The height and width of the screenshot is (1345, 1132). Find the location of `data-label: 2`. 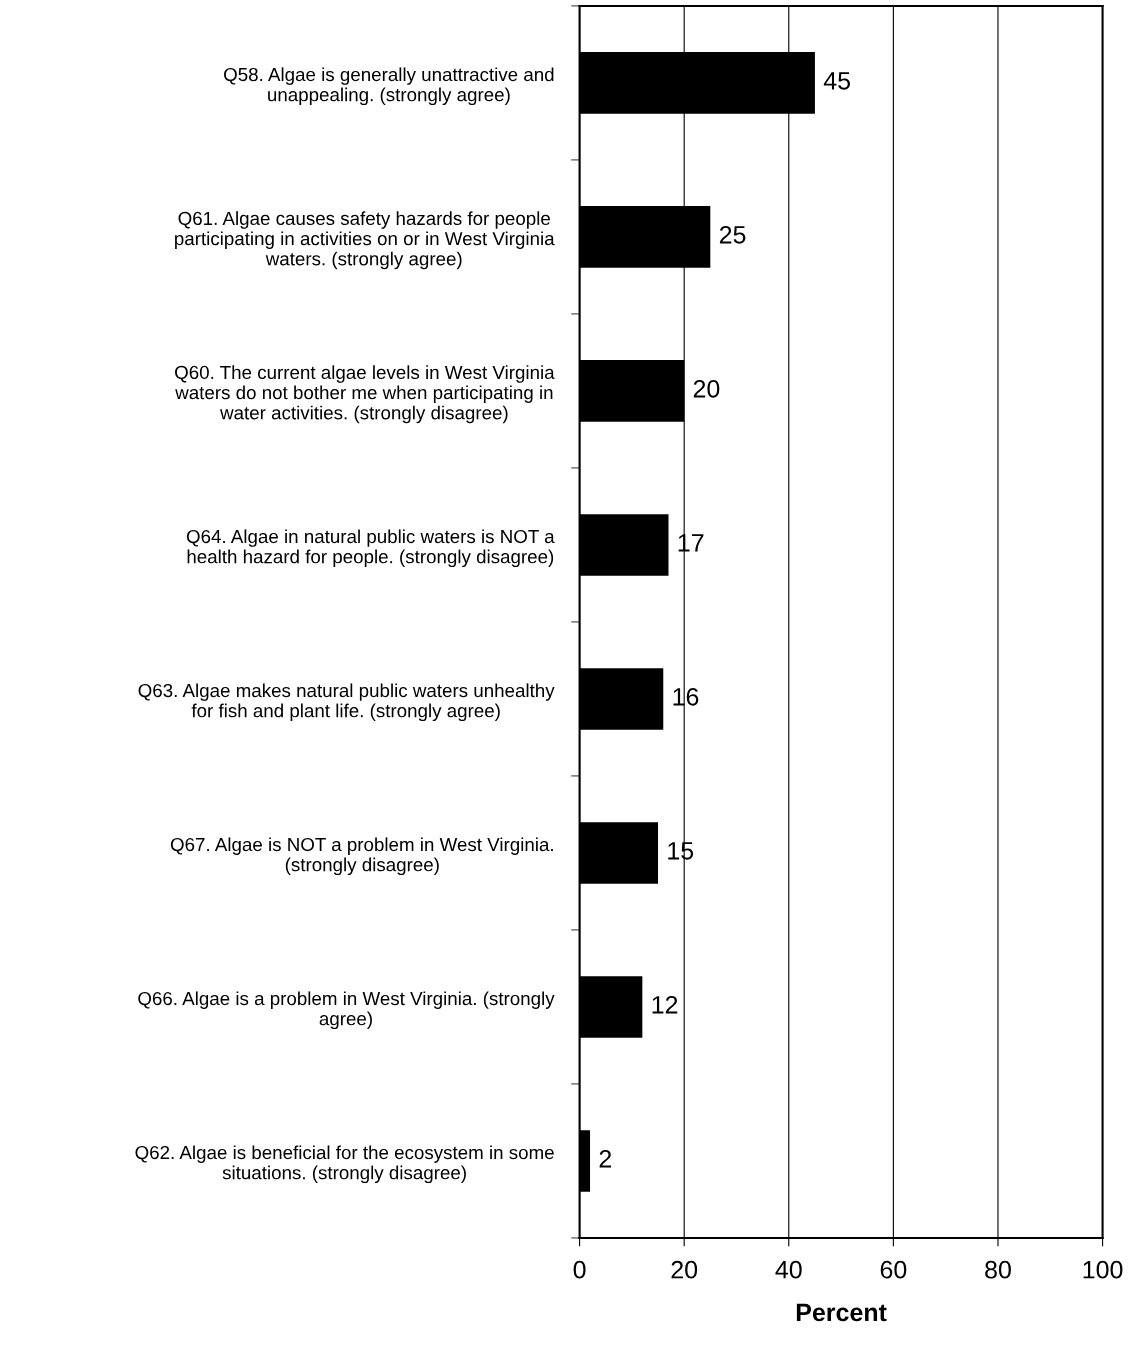

data-label: 2 is located at coordinates (605, 1158).